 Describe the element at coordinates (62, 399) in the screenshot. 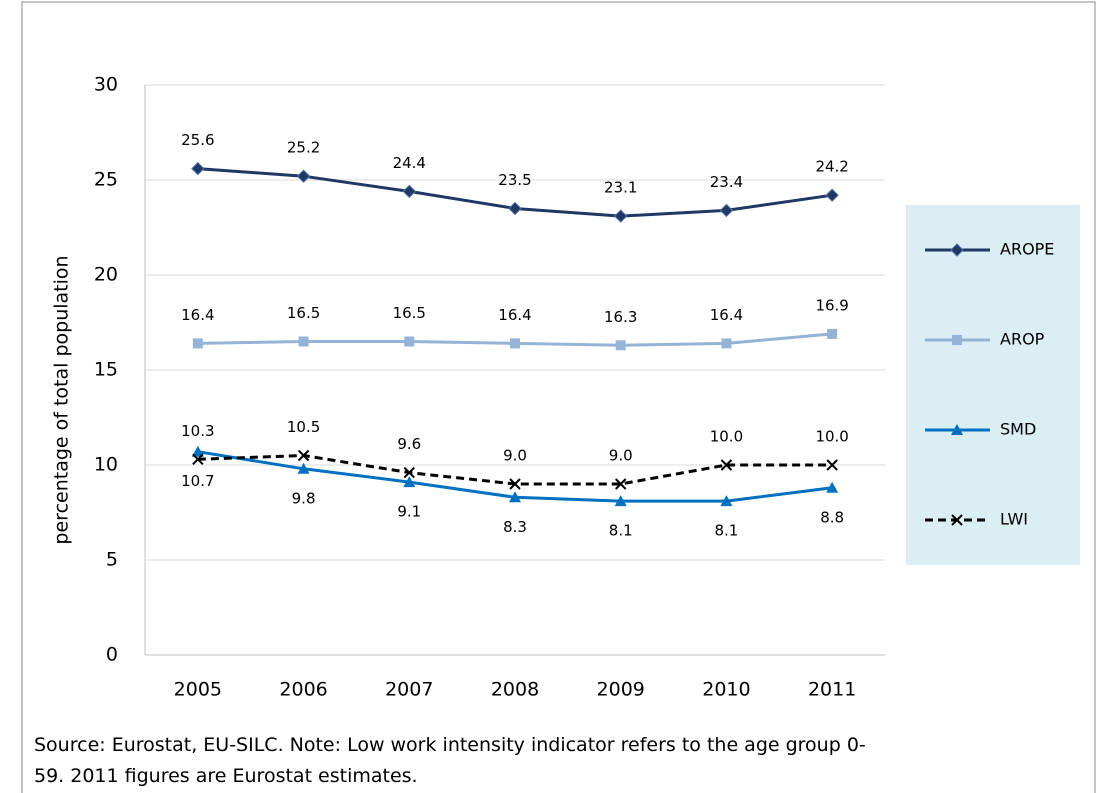

I see `y-axis-label: percentage of total population` at that location.